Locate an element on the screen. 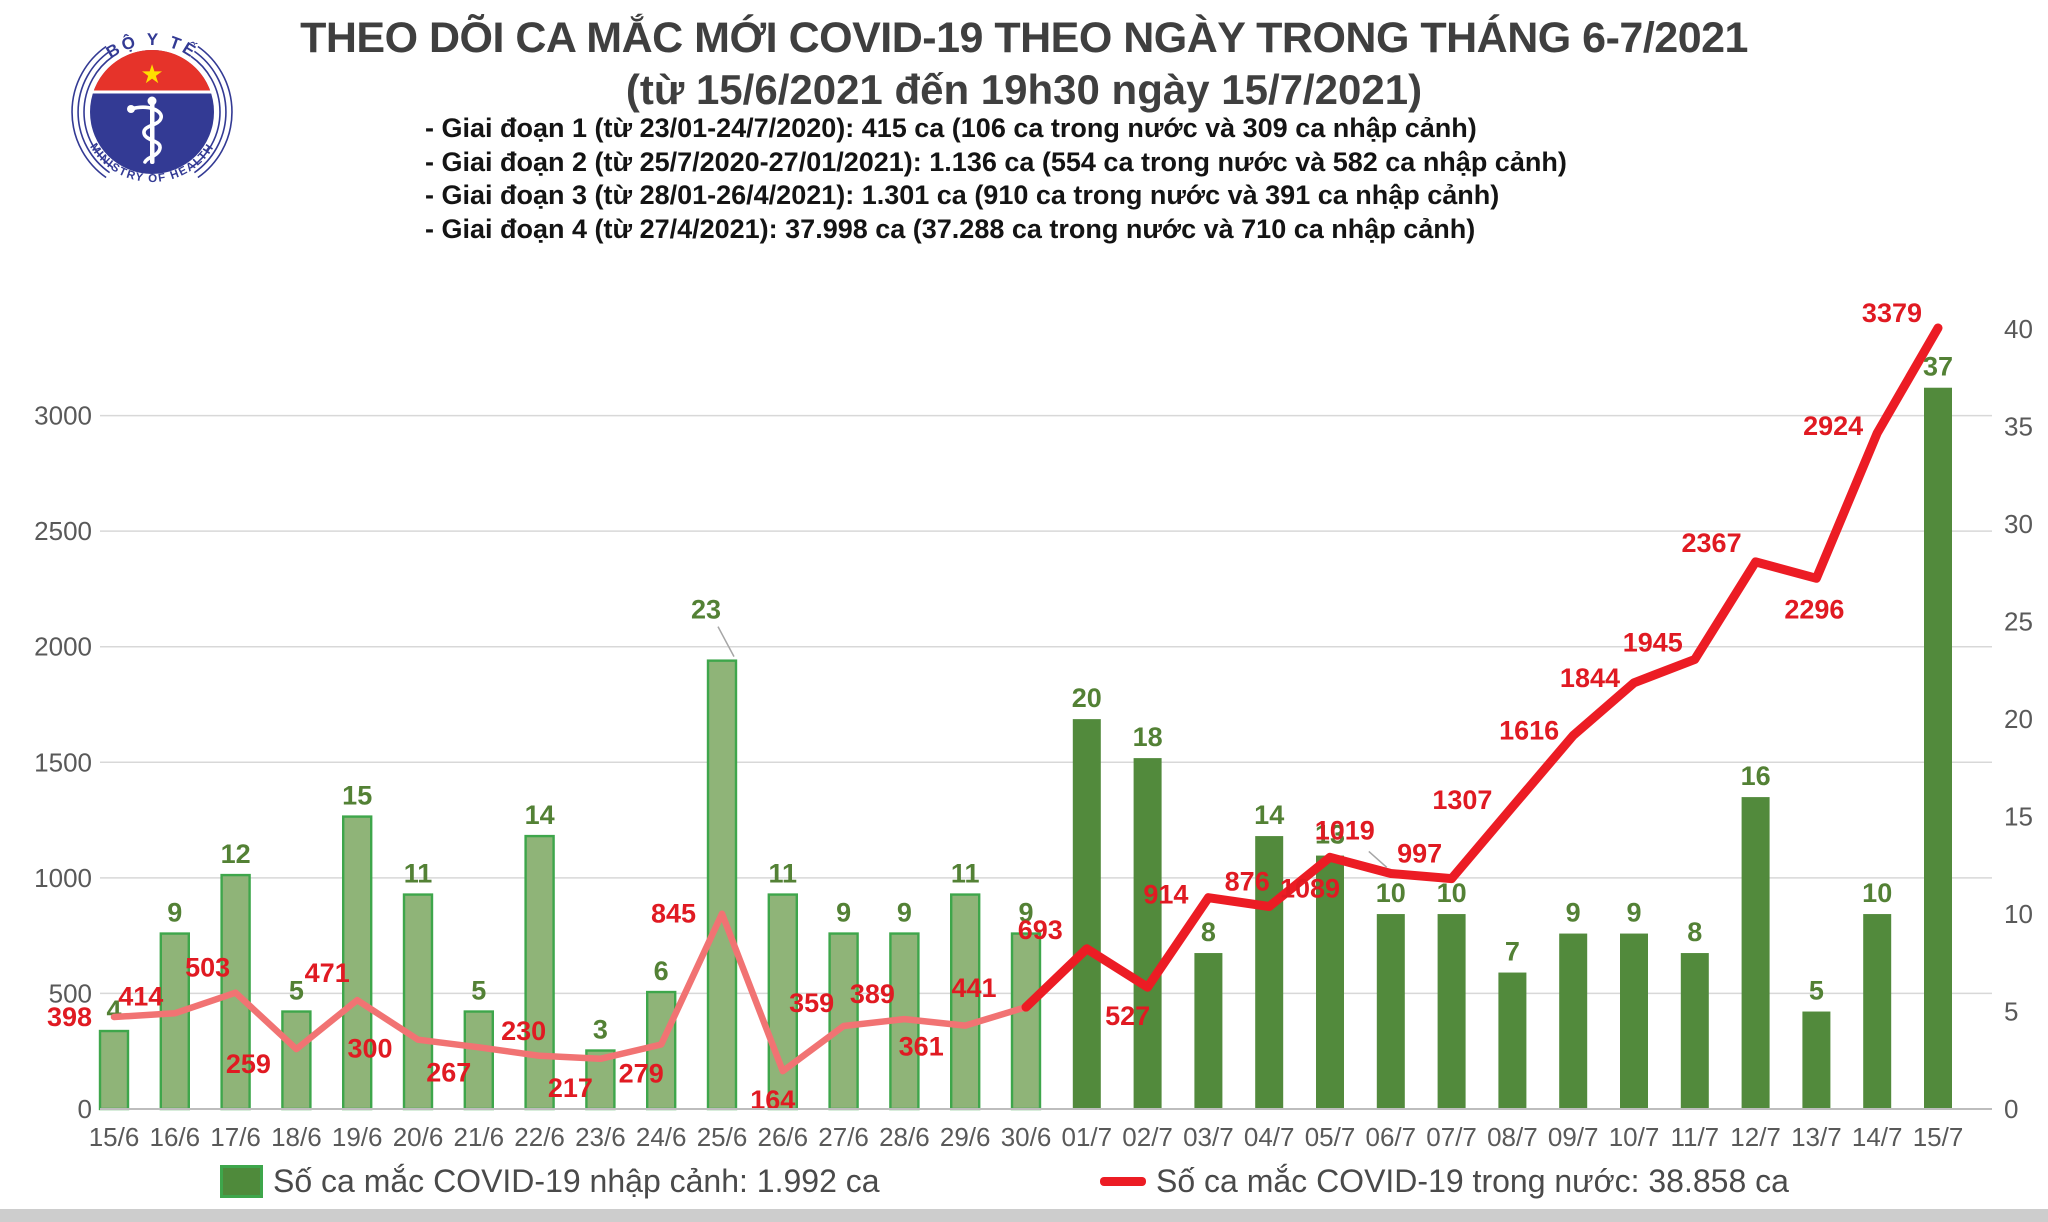 This screenshot has width=2048, height=1222. bar-26/6 is located at coordinates (782, 1002).